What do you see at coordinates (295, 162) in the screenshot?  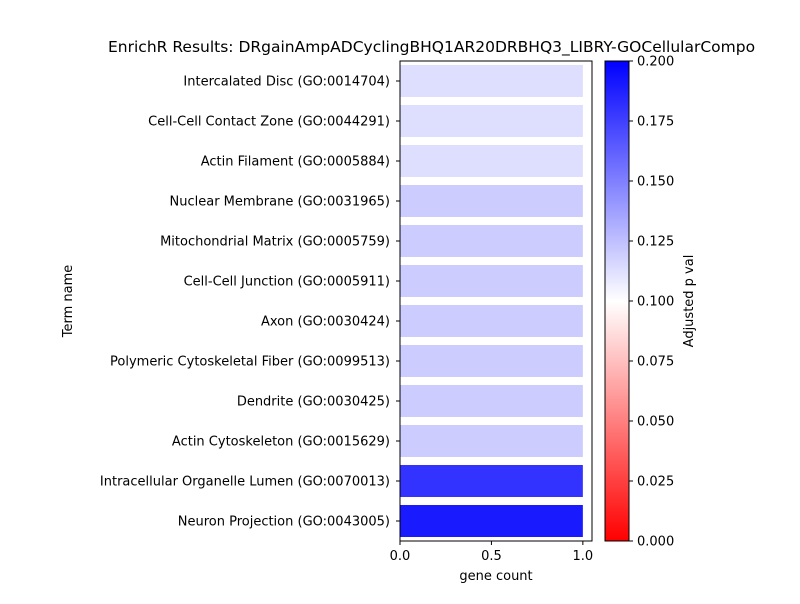 I see `y-tick-label: Actin Filament (GO:0005884)` at bounding box center [295, 162].